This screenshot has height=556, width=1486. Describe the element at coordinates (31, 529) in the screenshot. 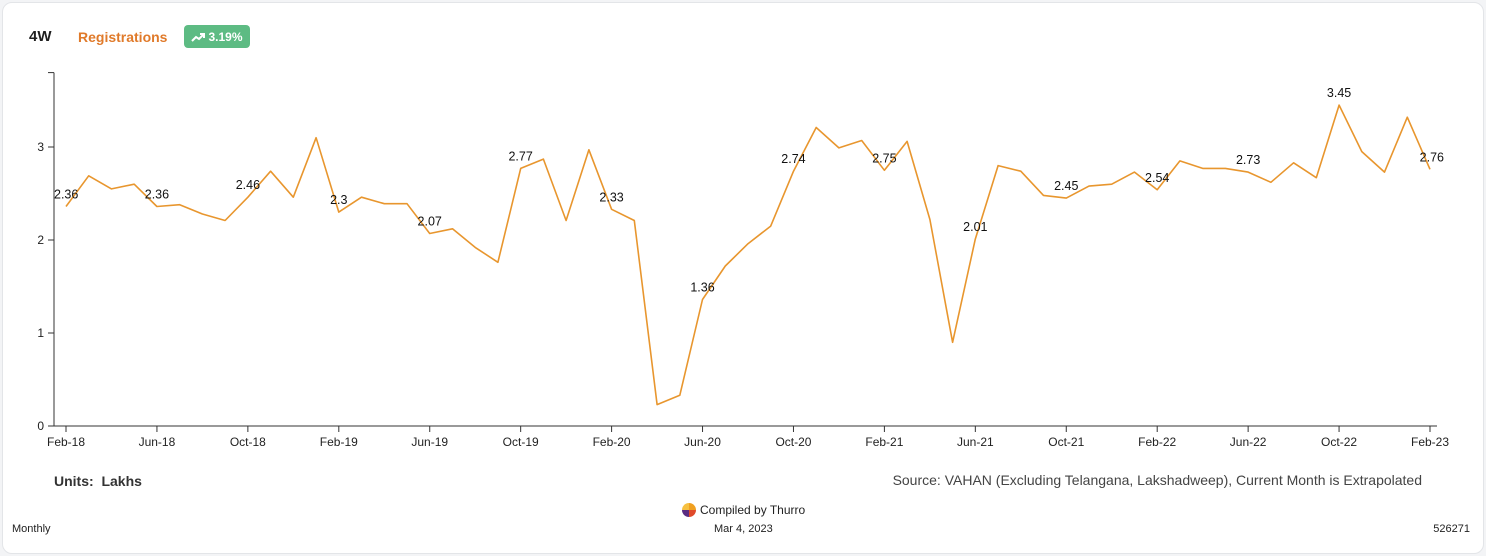

I see `frequency-label: Monthly` at that location.